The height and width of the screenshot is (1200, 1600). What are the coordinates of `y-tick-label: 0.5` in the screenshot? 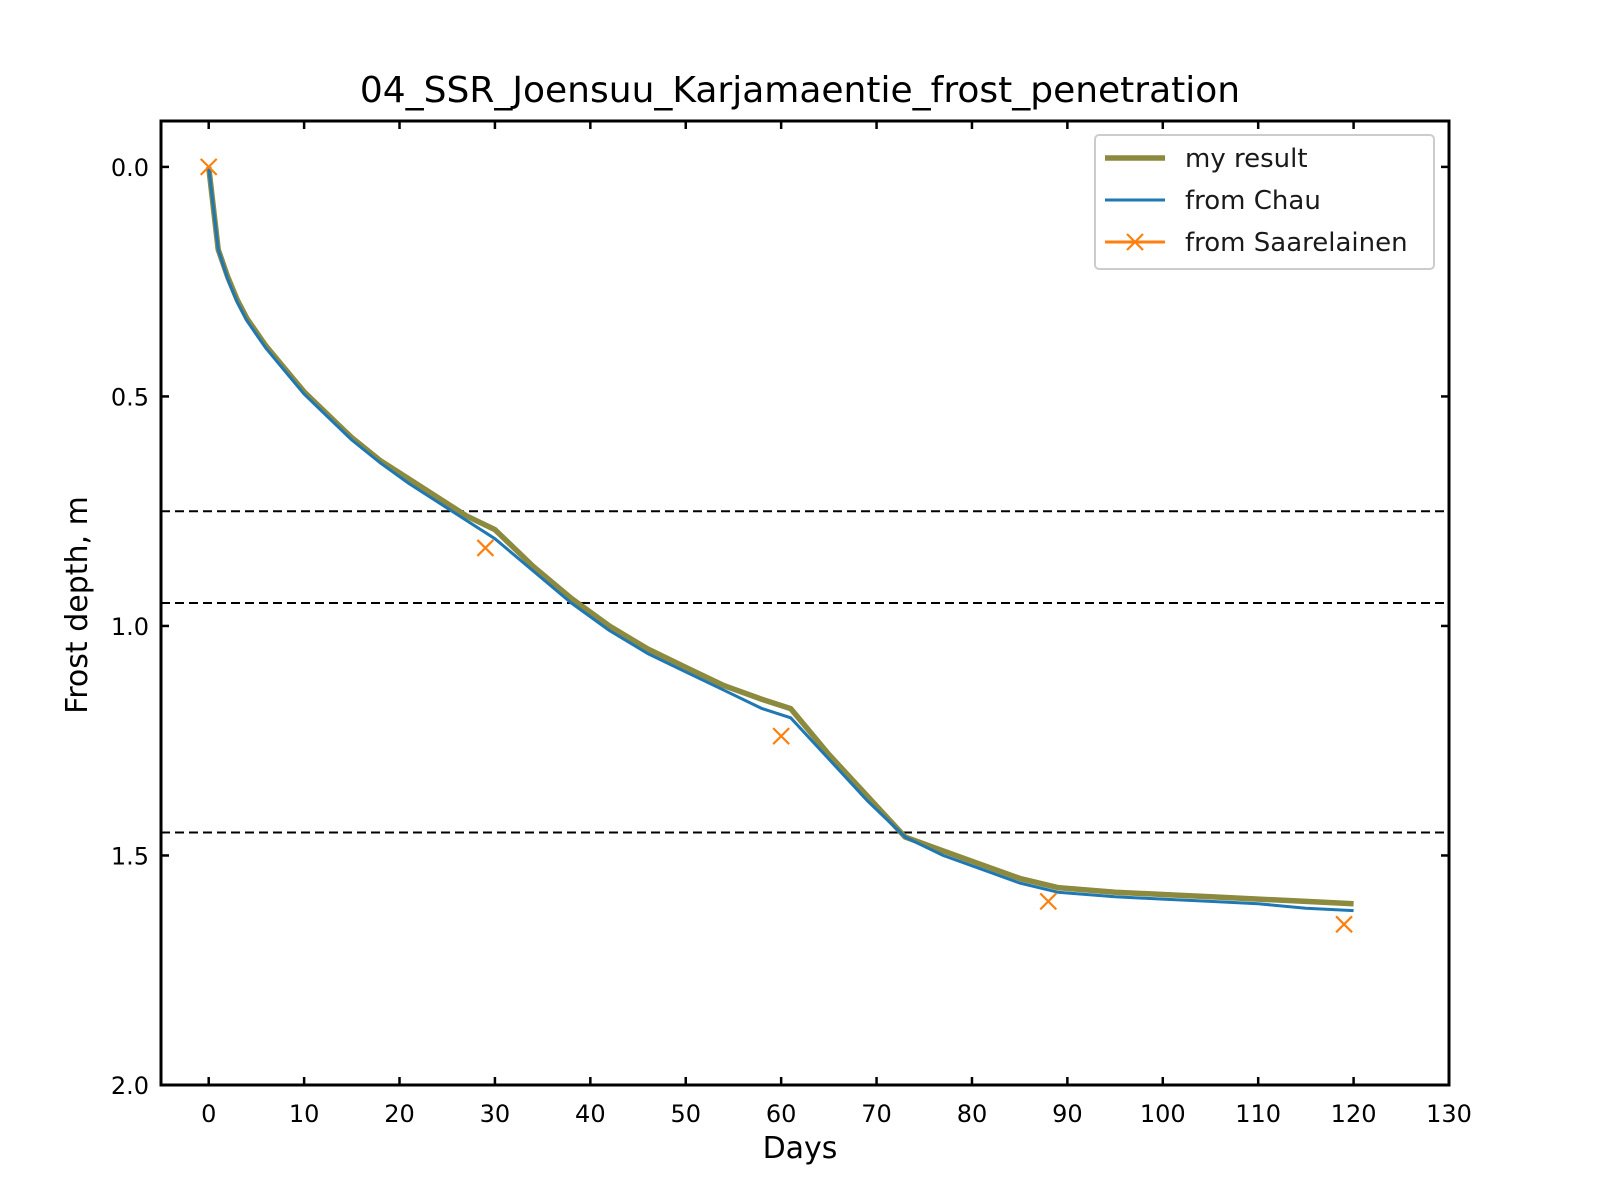 It's located at (130, 397).